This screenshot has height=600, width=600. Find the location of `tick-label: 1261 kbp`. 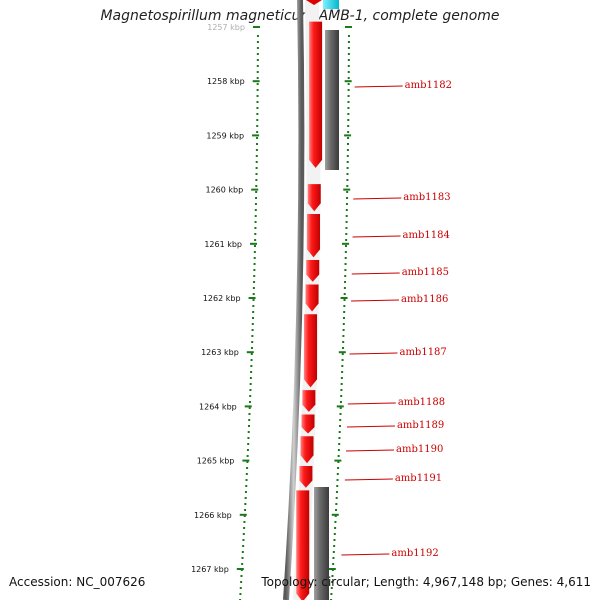

tick-label: 1261 kbp is located at coordinates (223, 244).